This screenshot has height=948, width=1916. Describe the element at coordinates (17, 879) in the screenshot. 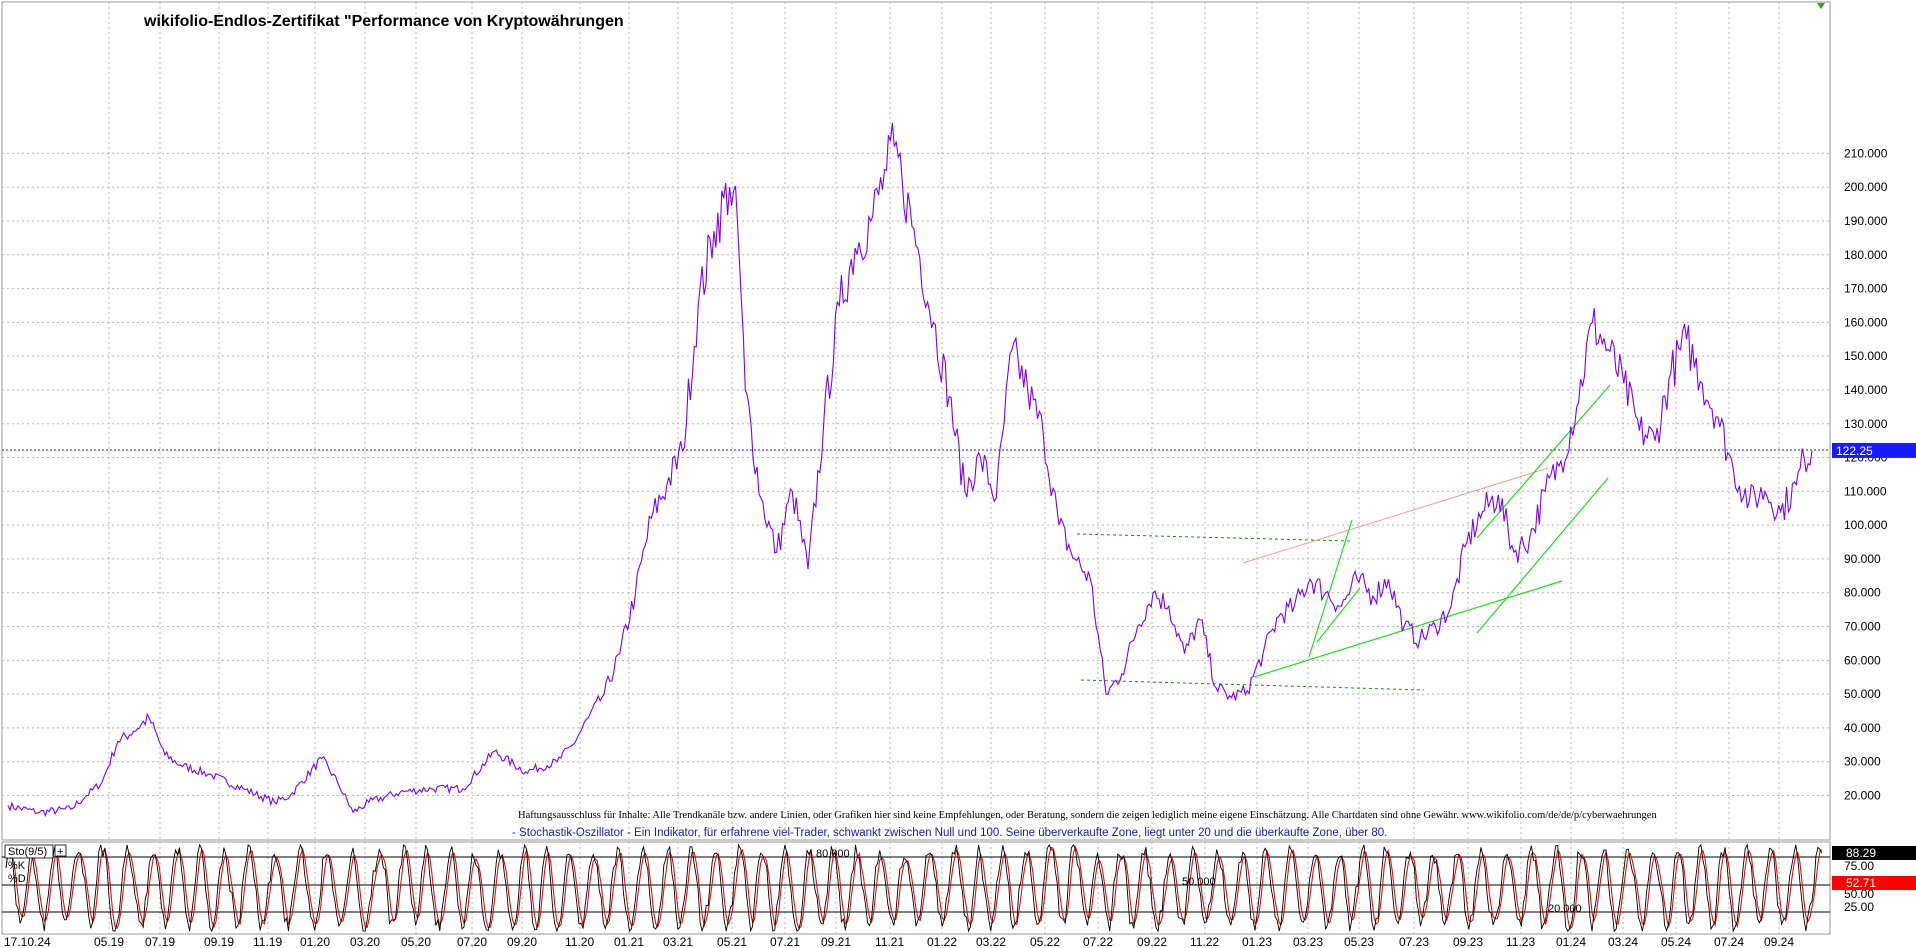

I see `d-legend-label: %D` at that location.